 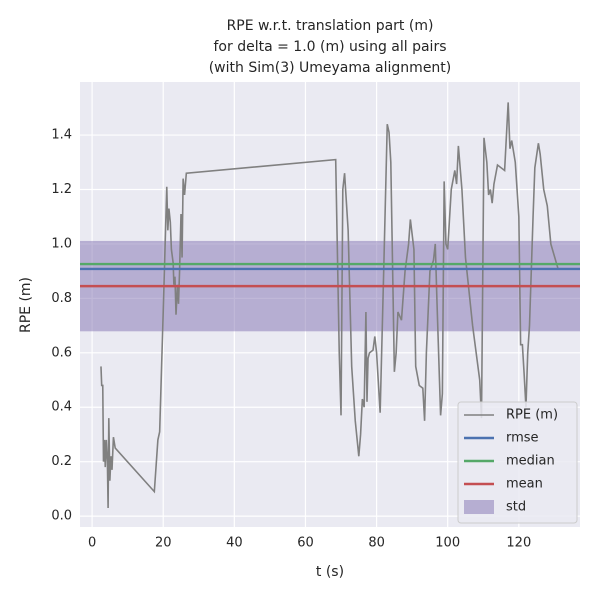 What do you see at coordinates (61, 516) in the screenshot?
I see `y-tick-label: 0.0` at bounding box center [61, 516].